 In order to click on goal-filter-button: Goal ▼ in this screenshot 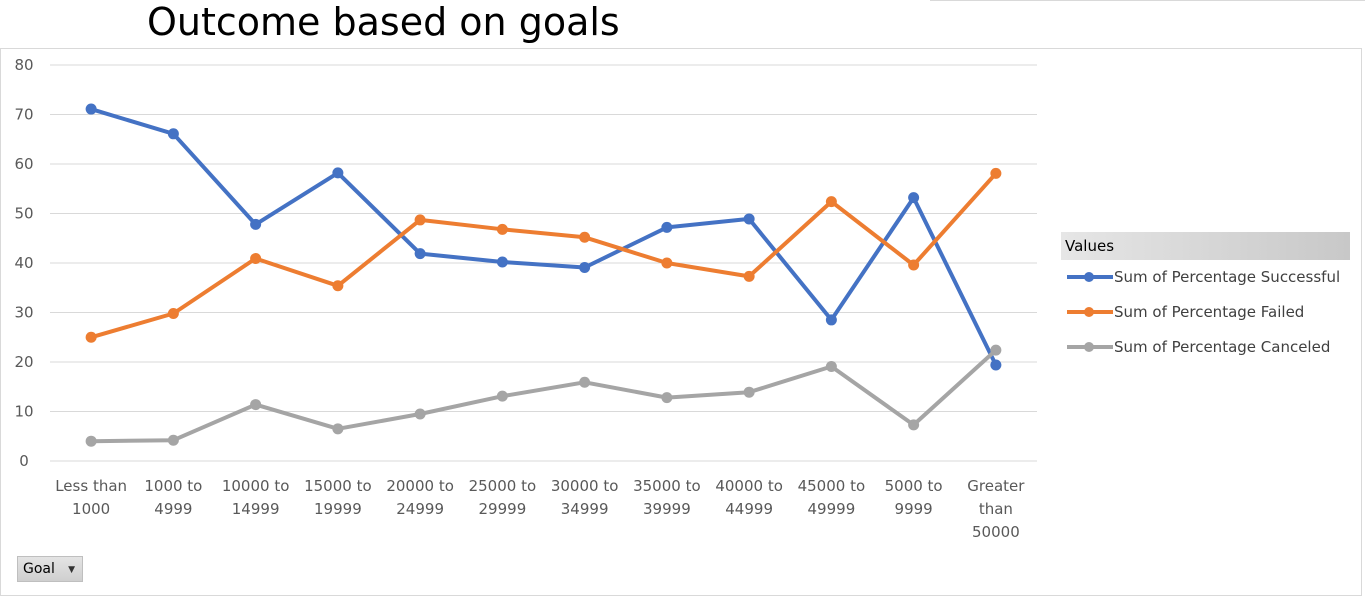, I will do `click(50, 569)`.